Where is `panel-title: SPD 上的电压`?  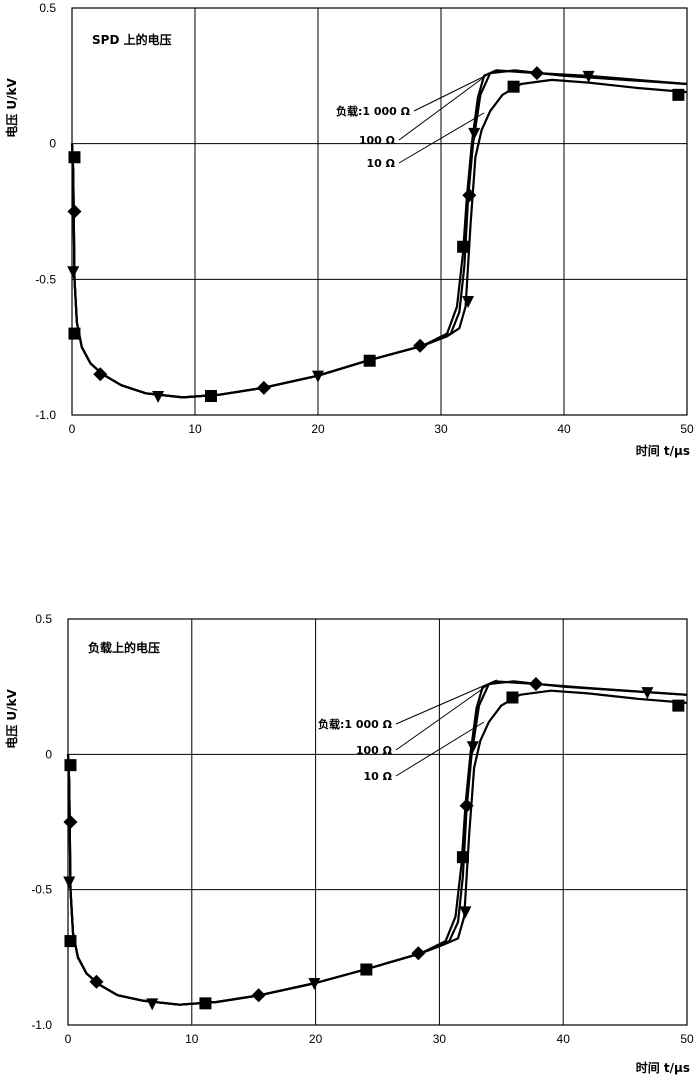 panel-title: SPD 上的电压 is located at coordinates (132, 39).